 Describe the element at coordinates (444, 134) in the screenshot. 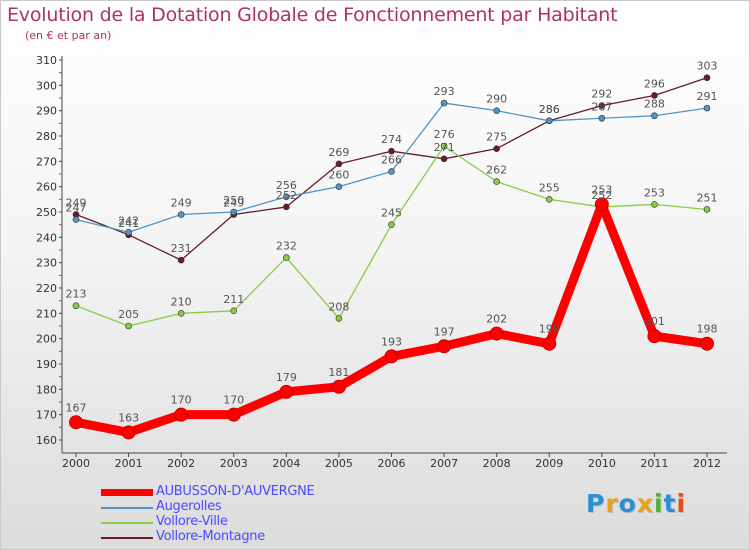

I see `data-label: 276` at that location.